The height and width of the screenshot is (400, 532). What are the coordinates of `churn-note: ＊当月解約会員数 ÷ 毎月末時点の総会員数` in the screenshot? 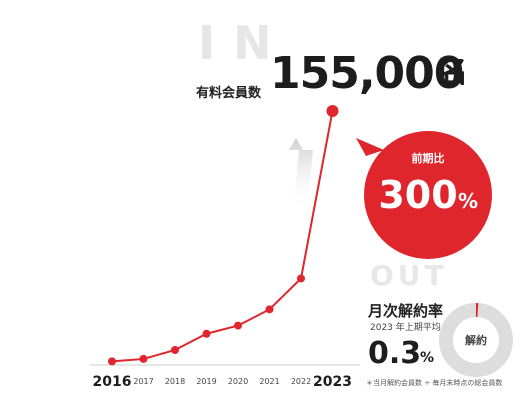 It's located at (434, 383).